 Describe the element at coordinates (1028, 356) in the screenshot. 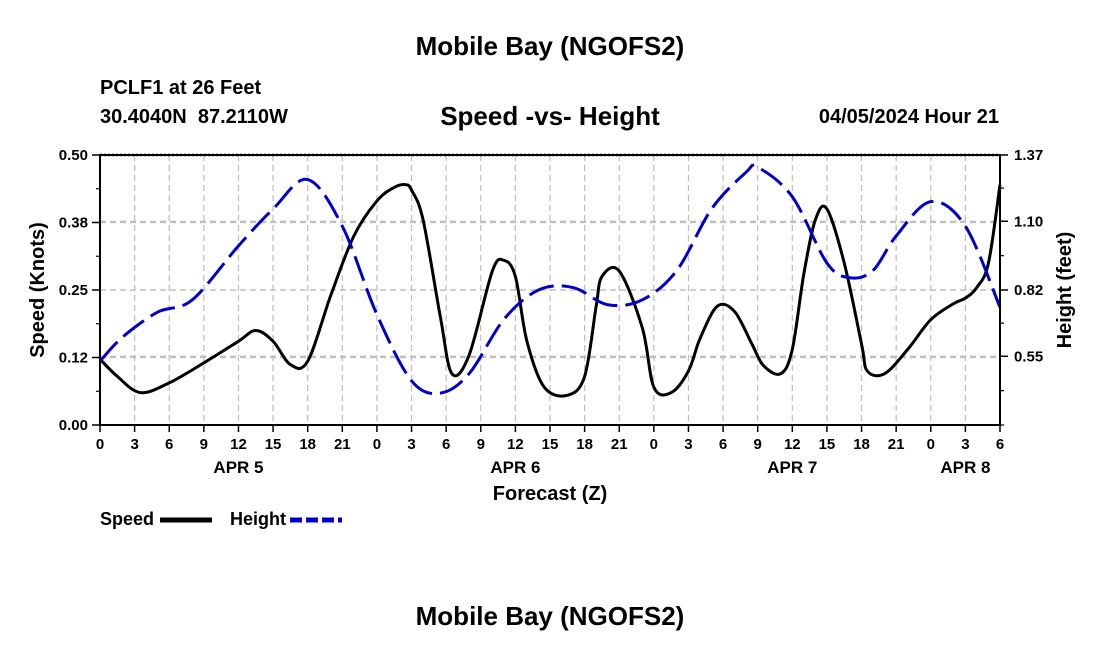

I see `y2-tick-label: 0.55` at that location.